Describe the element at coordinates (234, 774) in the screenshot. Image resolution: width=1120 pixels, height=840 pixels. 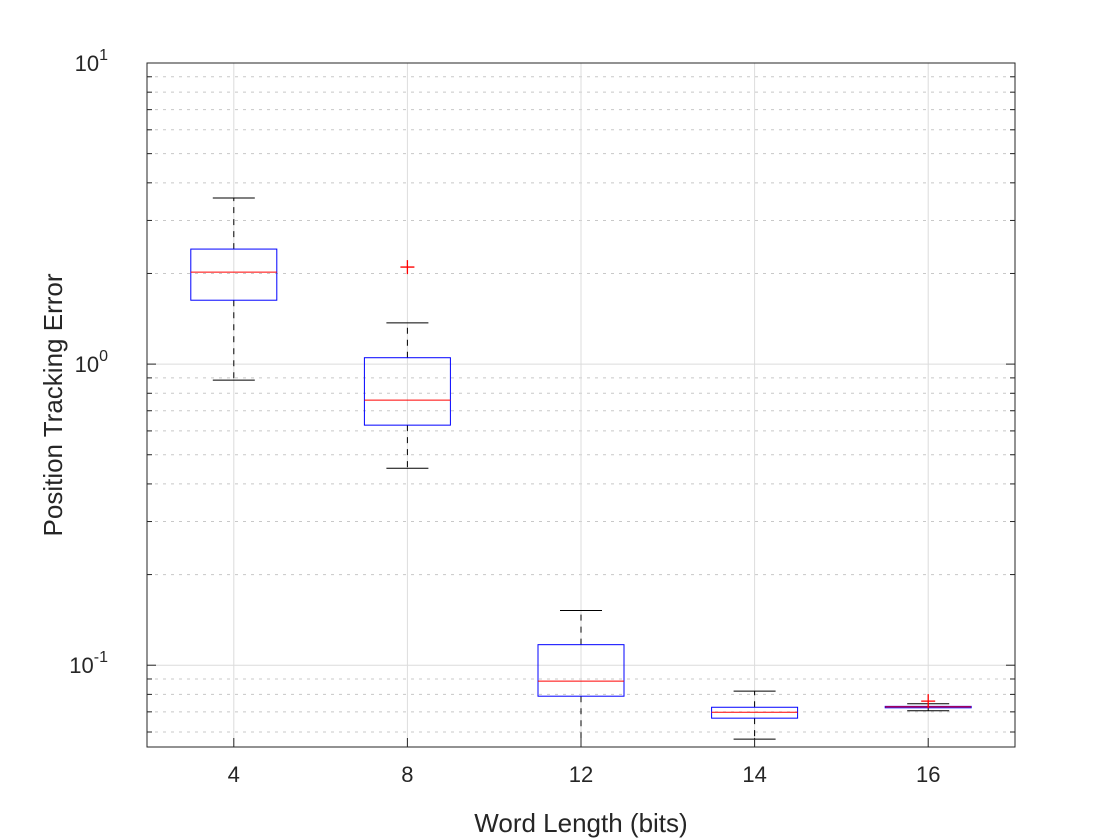
I see `x-tick-label: 4` at that location.